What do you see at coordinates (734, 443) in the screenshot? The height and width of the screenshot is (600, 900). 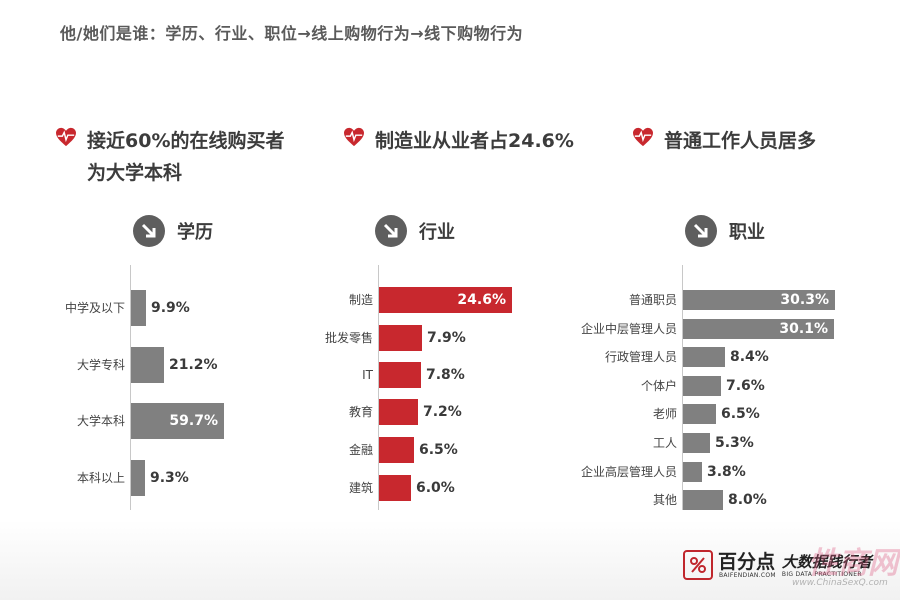 I see `value-label: 5.3%` at bounding box center [734, 443].